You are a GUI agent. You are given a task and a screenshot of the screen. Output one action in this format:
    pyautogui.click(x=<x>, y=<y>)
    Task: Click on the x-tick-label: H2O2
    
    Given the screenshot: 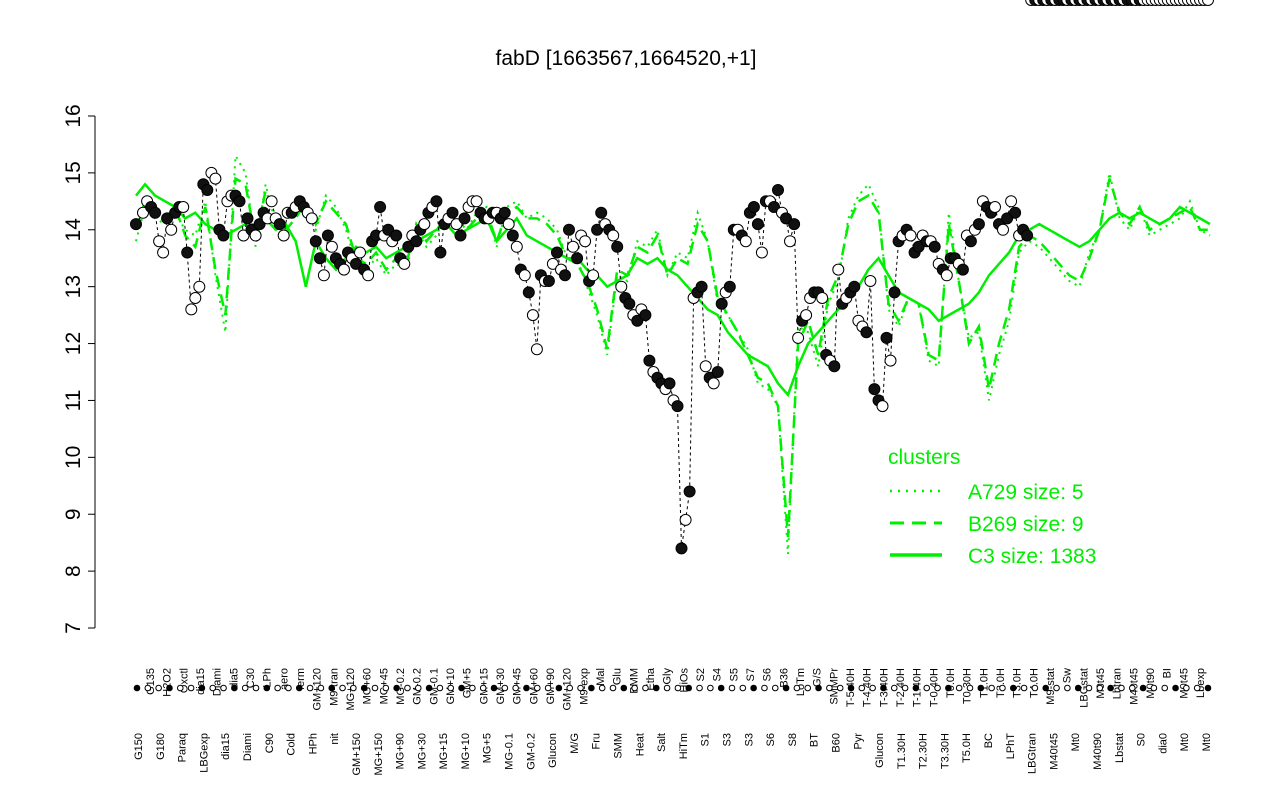 What is the action you would take?
    pyautogui.click(x=168, y=682)
    